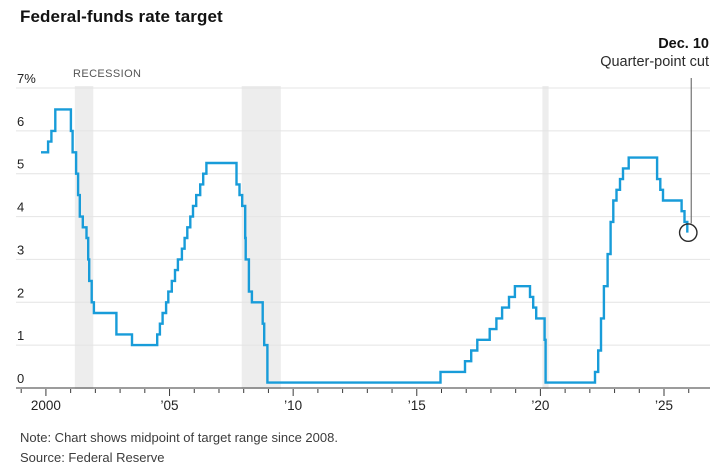 Image resolution: width=717 pixels, height=475 pixels. What do you see at coordinates (26, 78) in the screenshot?
I see `y-axis-label: 7%` at bounding box center [26, 78].